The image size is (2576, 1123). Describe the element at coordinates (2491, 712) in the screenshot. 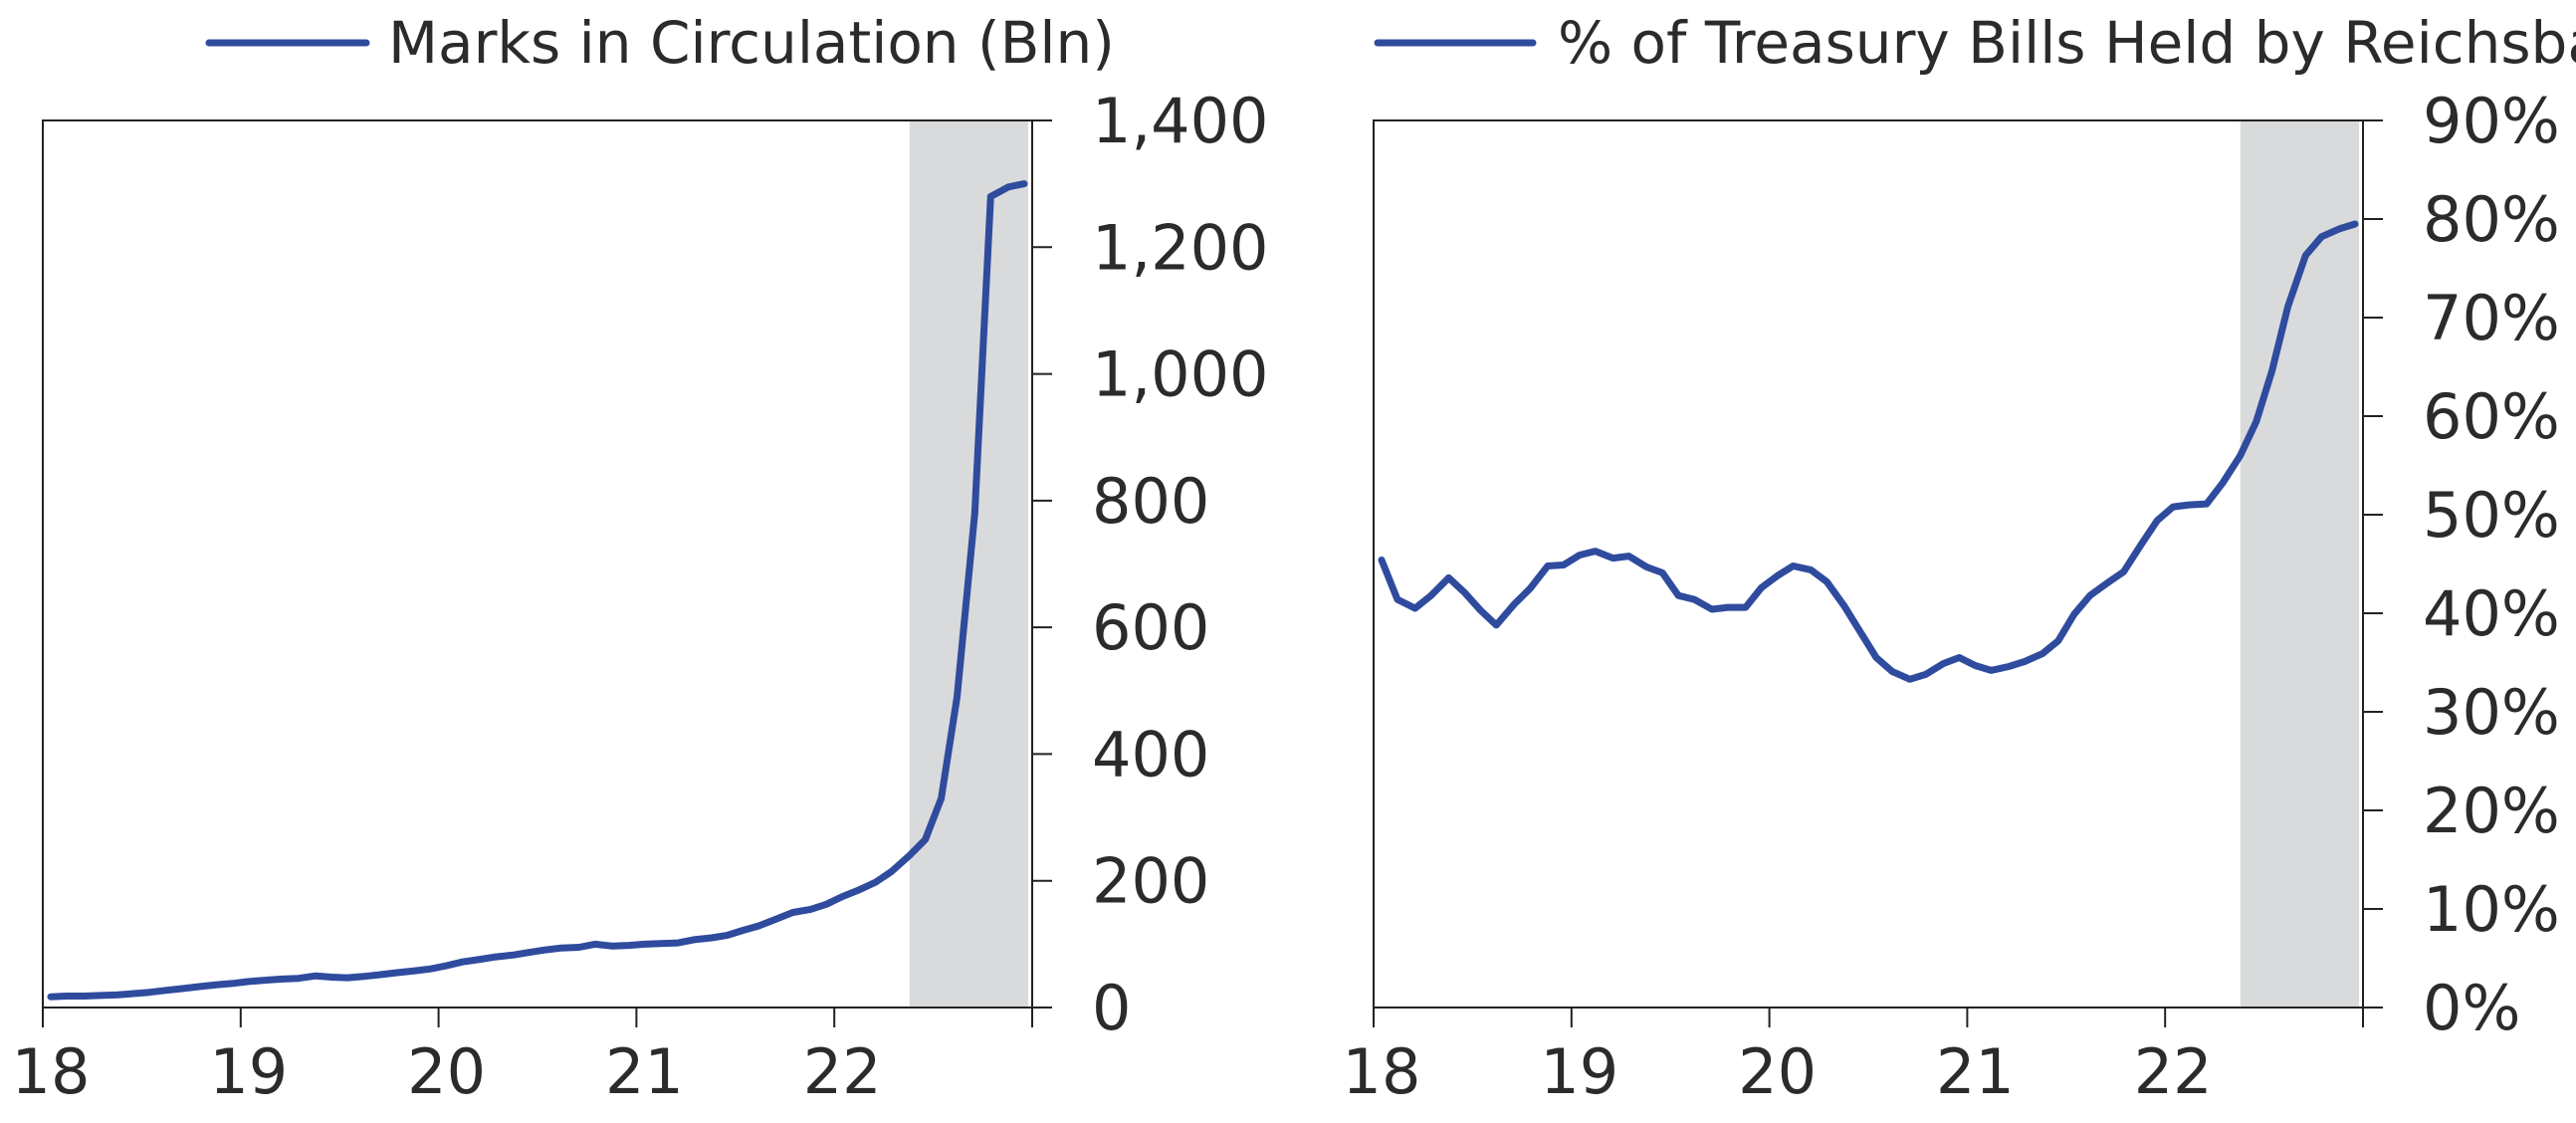

I see `y-tick-label-treasury-bills-held: 30%` at that location.